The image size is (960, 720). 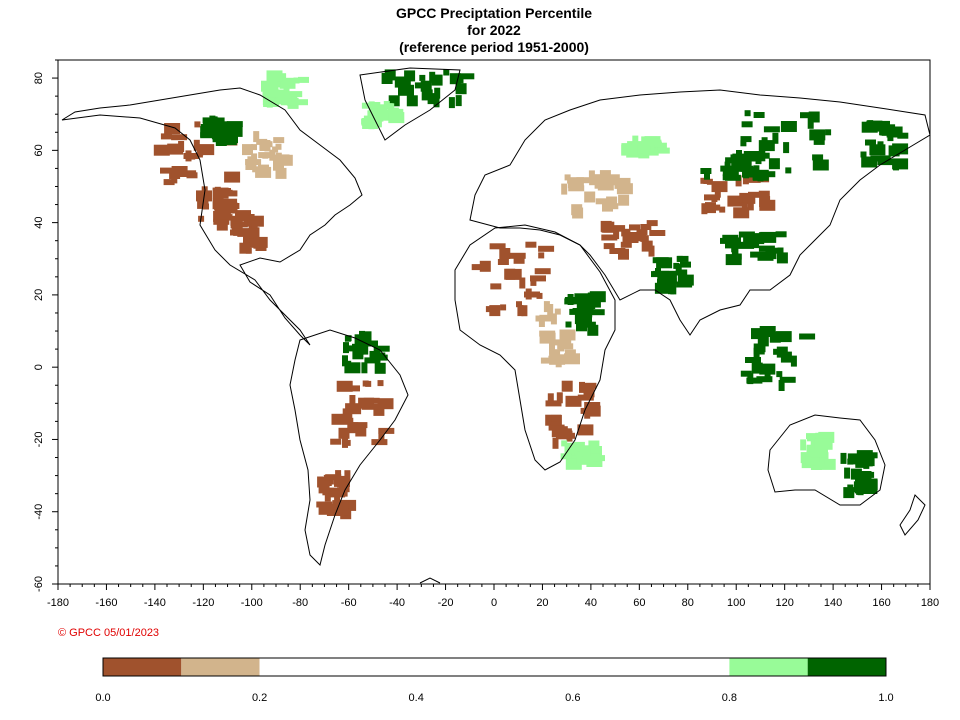 I want to click on greenland-coast, so click(x=410, y=104).